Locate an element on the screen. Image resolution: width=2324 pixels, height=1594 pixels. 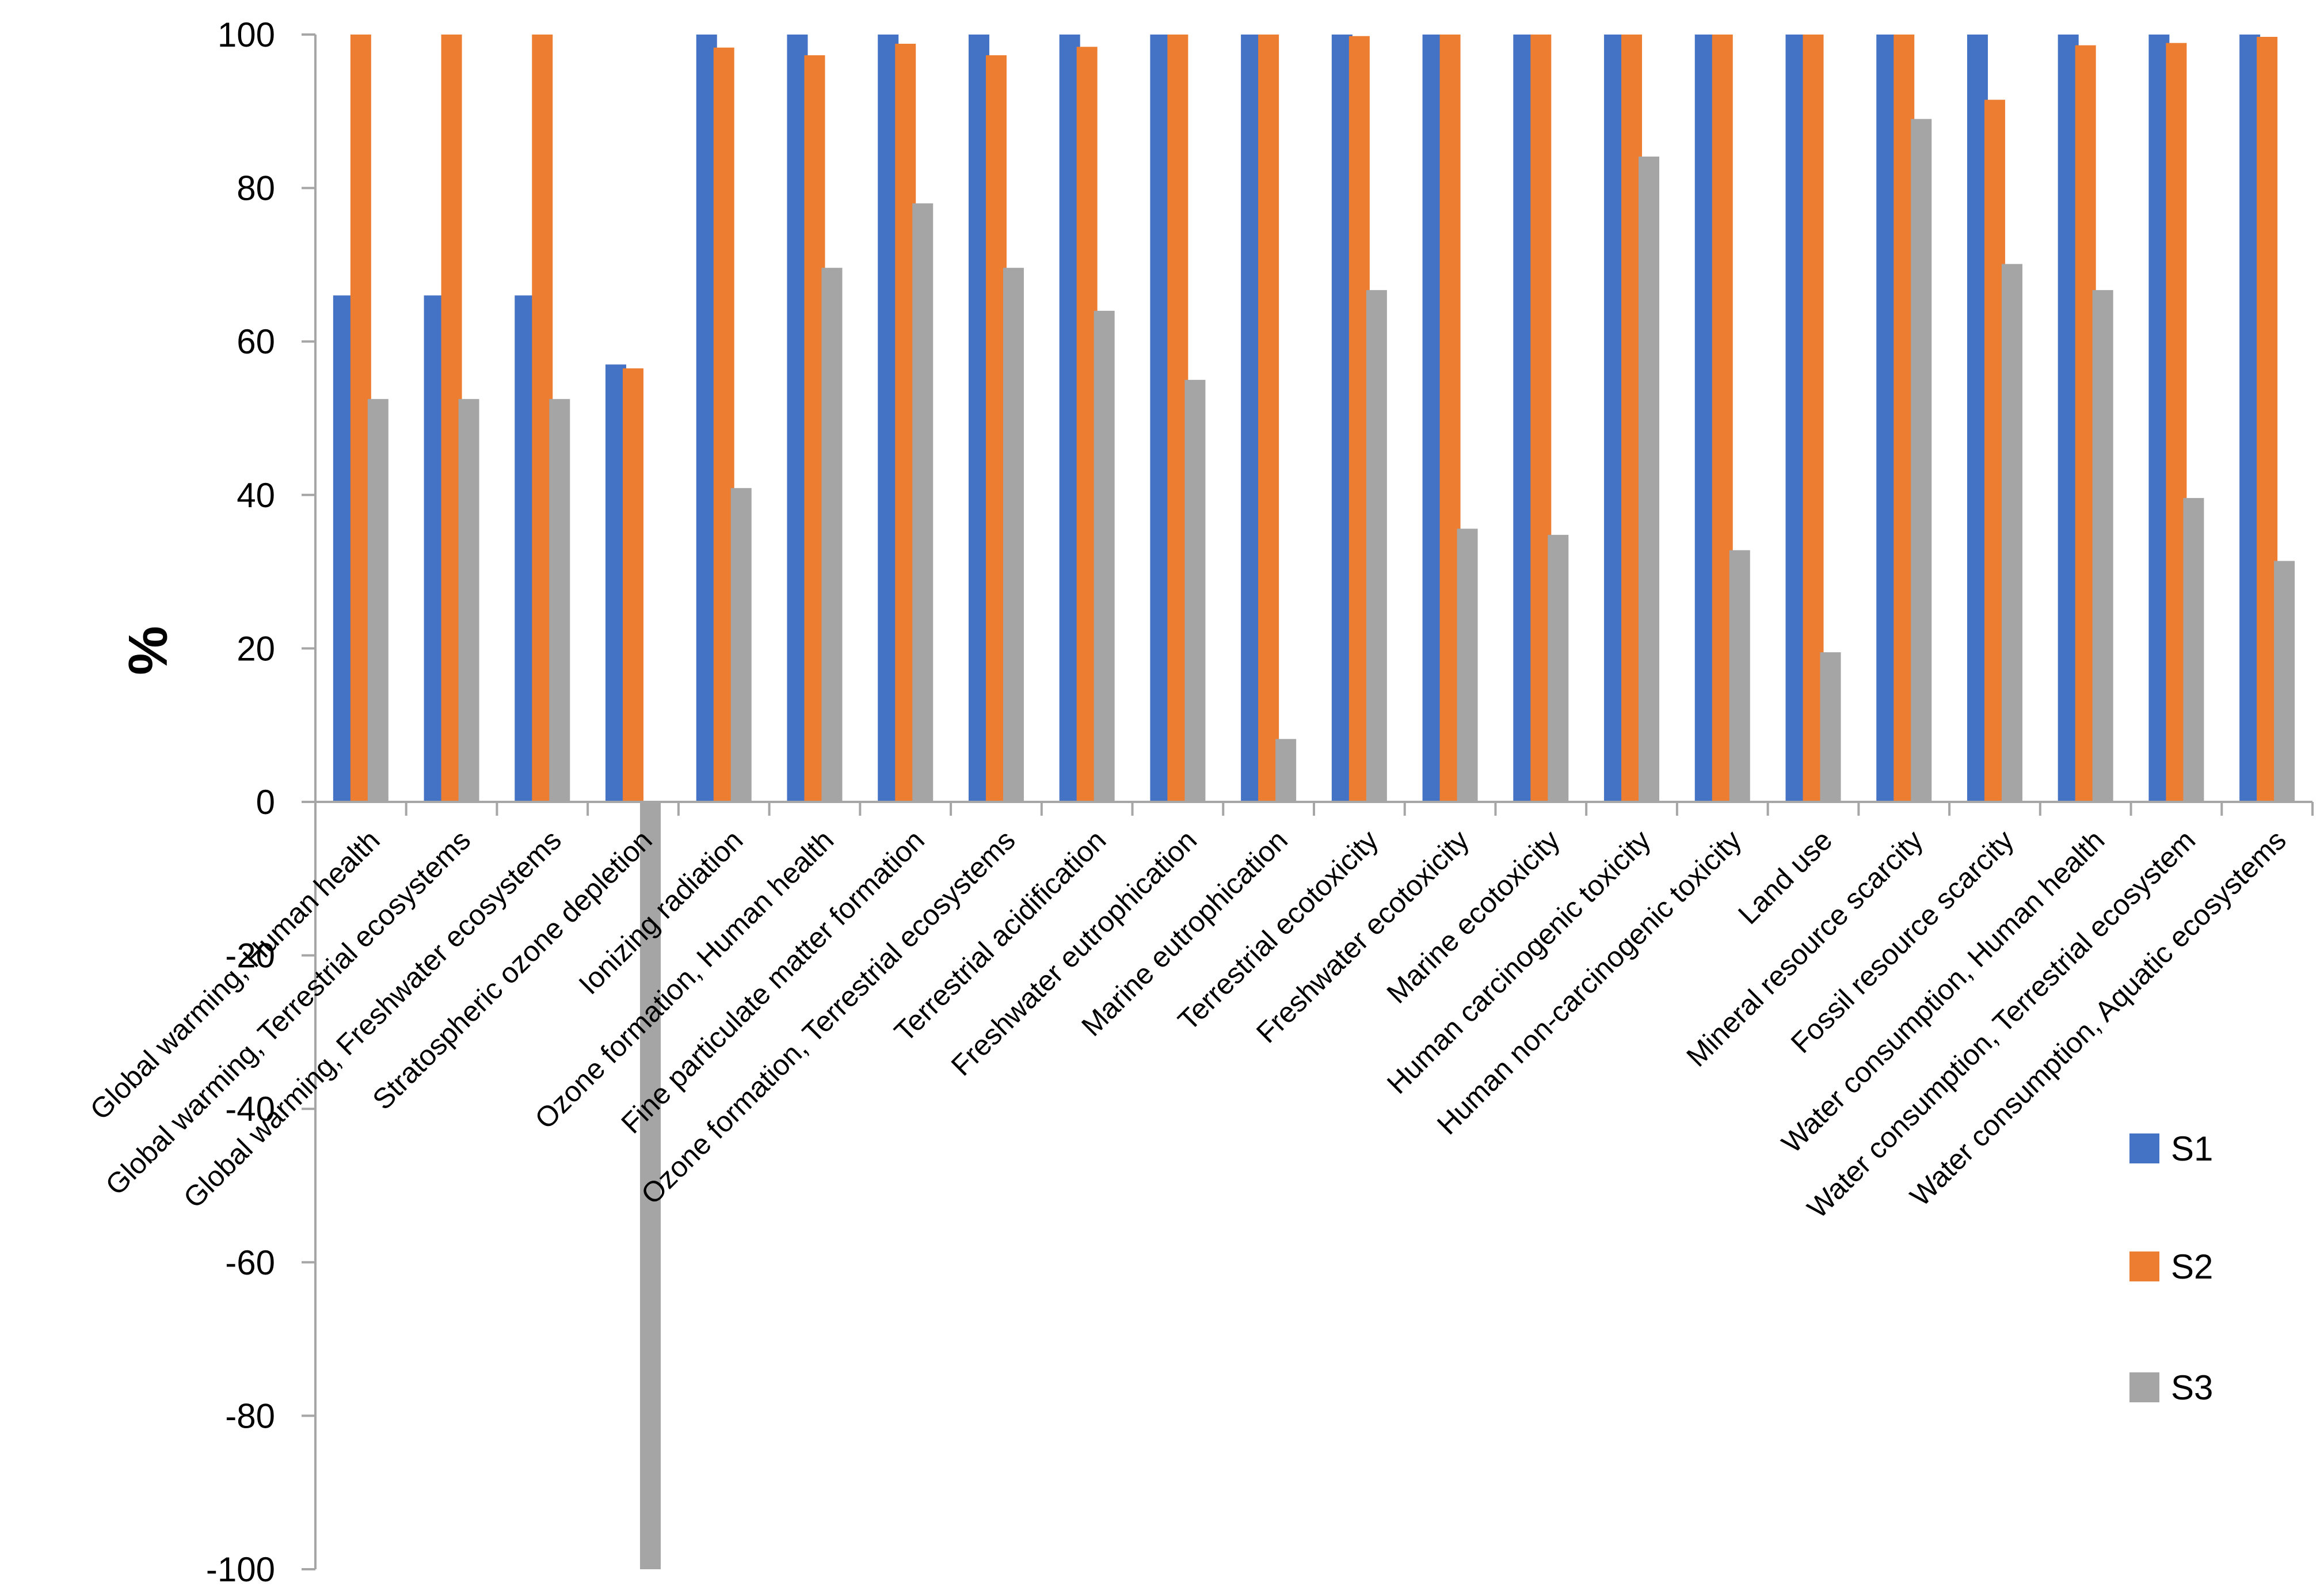
legend-swatch-s3 is located at coordinates (2144, 1387).